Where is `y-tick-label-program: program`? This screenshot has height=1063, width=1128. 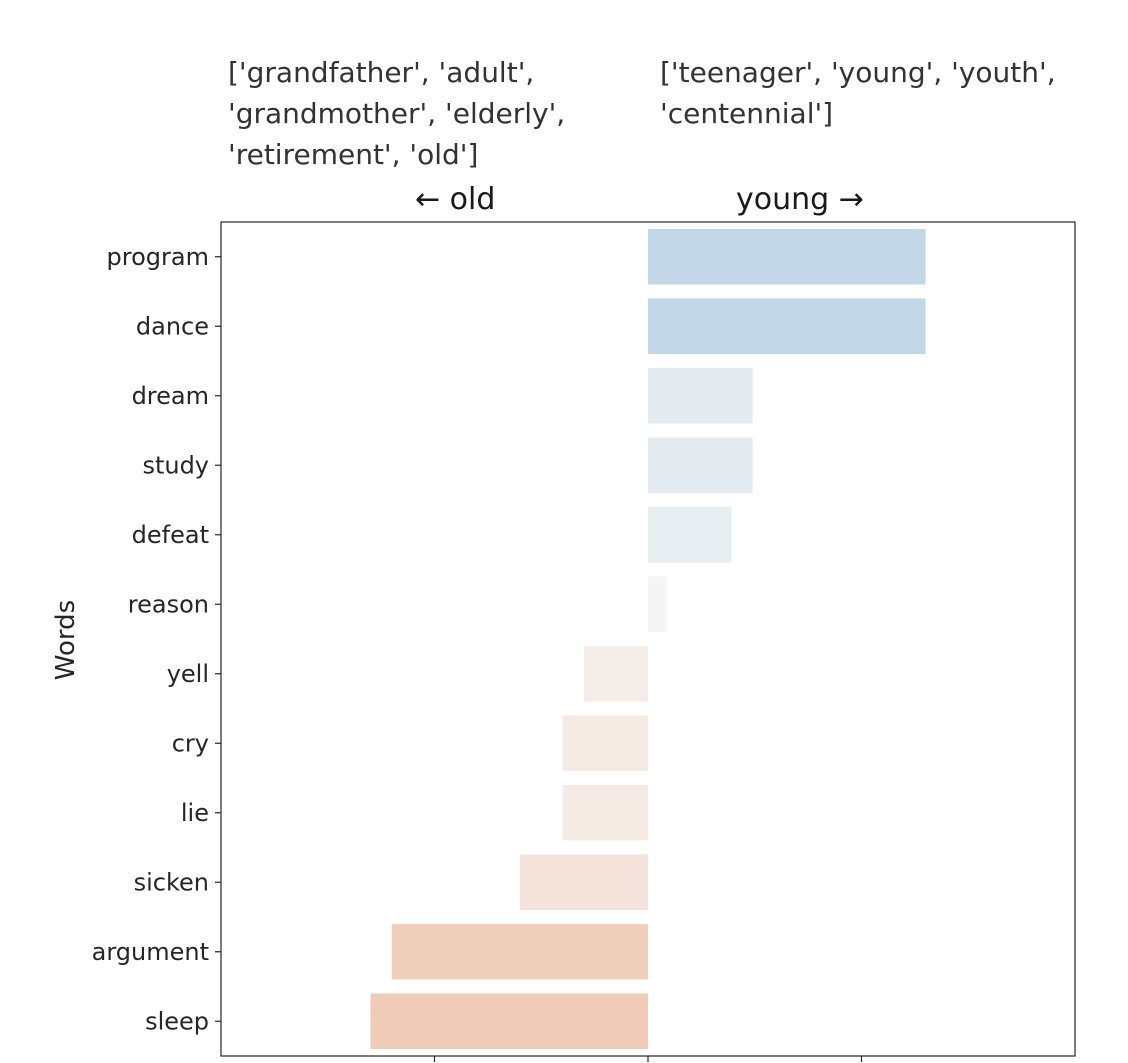 y-tick-label-program: program is located at coordinates (158, 257).